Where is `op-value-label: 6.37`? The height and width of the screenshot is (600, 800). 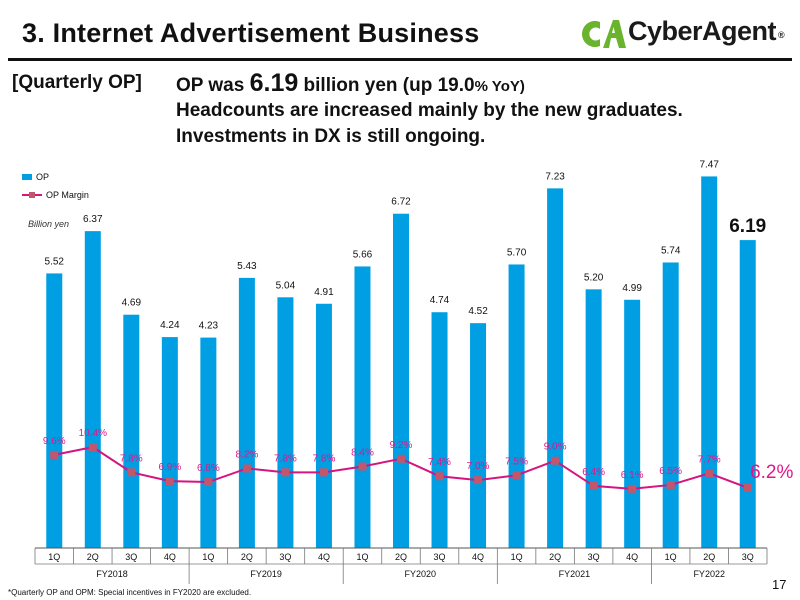
op-value-label: 6.37 is located at coordinates (93, 219).